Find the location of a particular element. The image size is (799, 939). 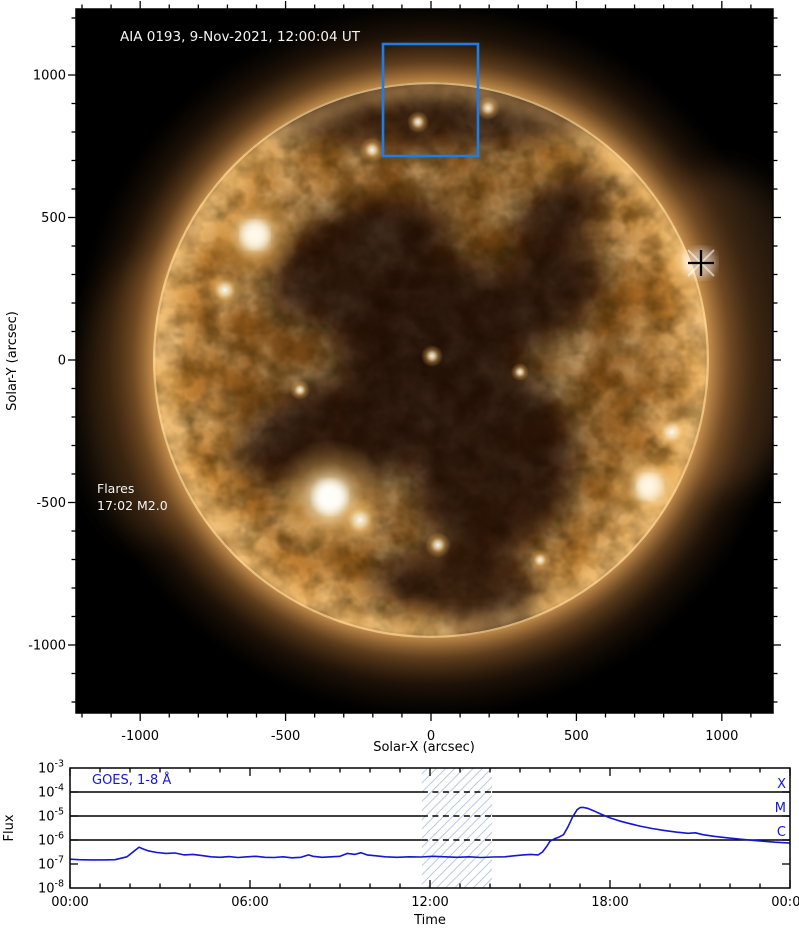

aia-xtick-label: 1000 is located at coordinates (721, 736).